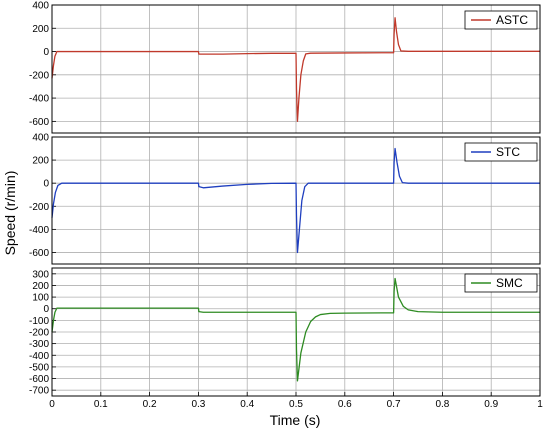  What do you see at coordinates (39, 391) in the screenshot?
I see `y-tick-label: -700` at bounding box center [39, 391].